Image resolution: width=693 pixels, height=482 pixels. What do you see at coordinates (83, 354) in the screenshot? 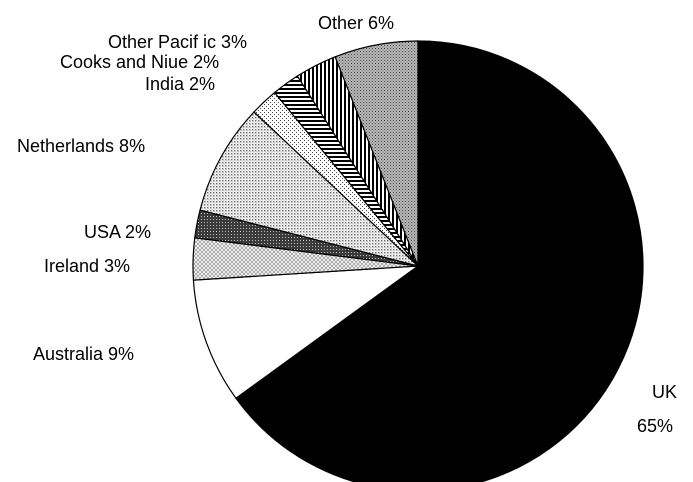
I see `label-australia: Australia 9%` at bounding box center [83, 354].